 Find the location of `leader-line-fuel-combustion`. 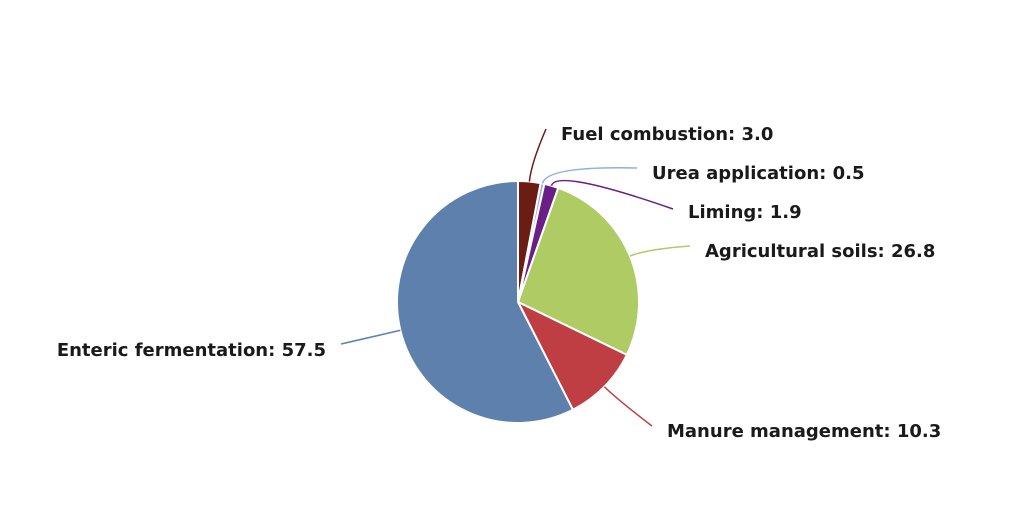

leader-line-fuel-combustion is located at coordinates (537, 155).